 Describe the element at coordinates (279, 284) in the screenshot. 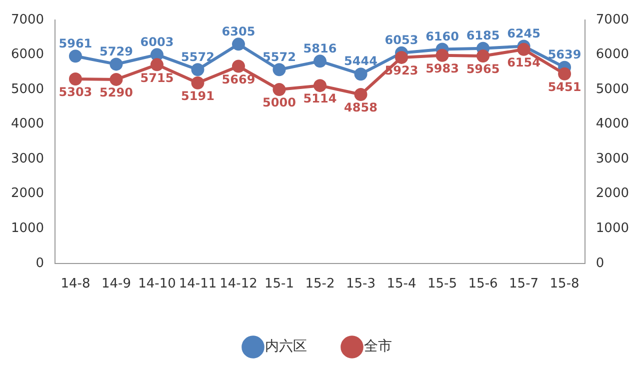

I see `x-tick-label: 15-1` at that location.